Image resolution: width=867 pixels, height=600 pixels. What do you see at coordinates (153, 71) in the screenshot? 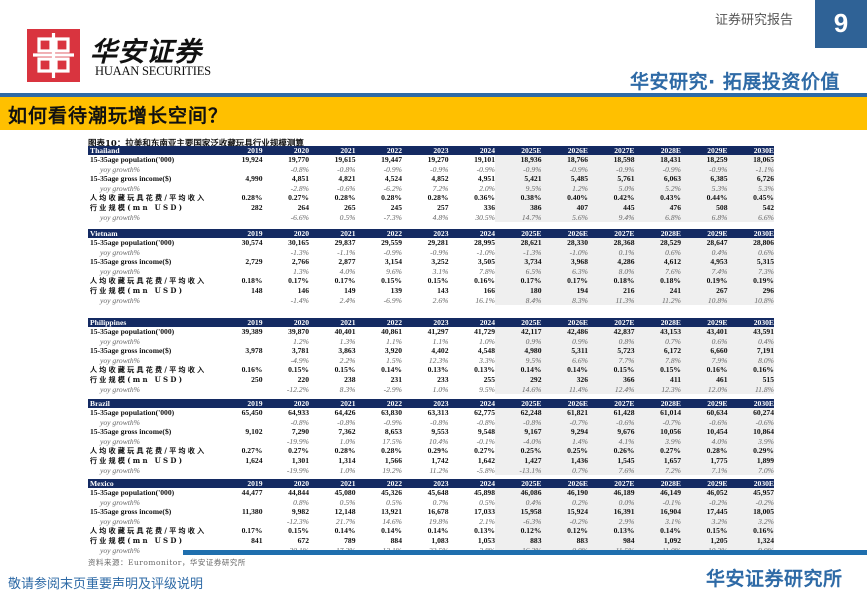
I see `brand-name-en: HUAAN SECURITIES` at bounding box center [153, 71].